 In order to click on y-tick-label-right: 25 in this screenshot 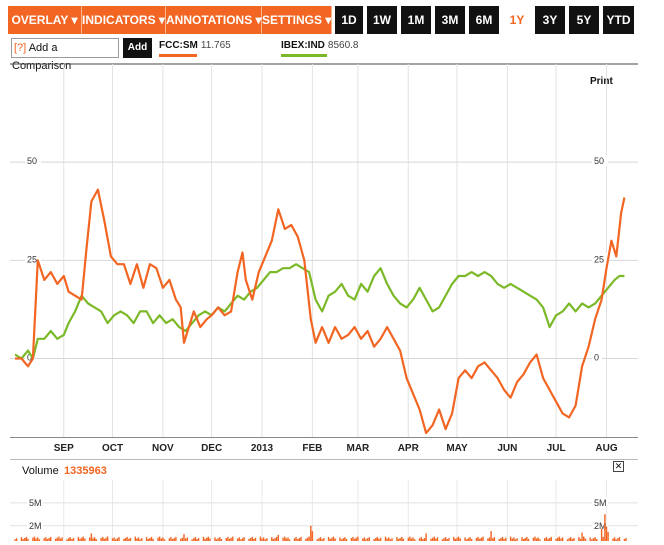, I will do `click(599, 259)`.